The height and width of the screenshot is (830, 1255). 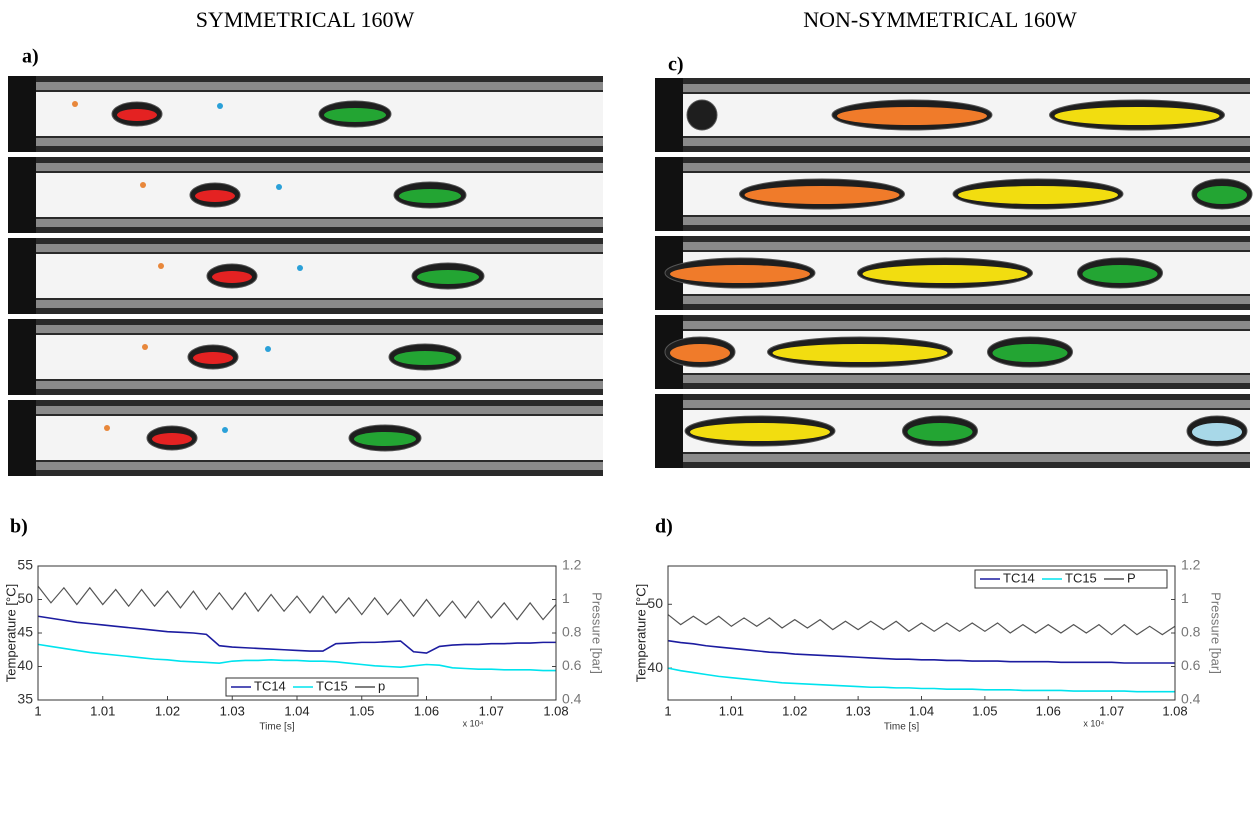 I want to click on y-tick-label: 35, so click(x=25, y=699).